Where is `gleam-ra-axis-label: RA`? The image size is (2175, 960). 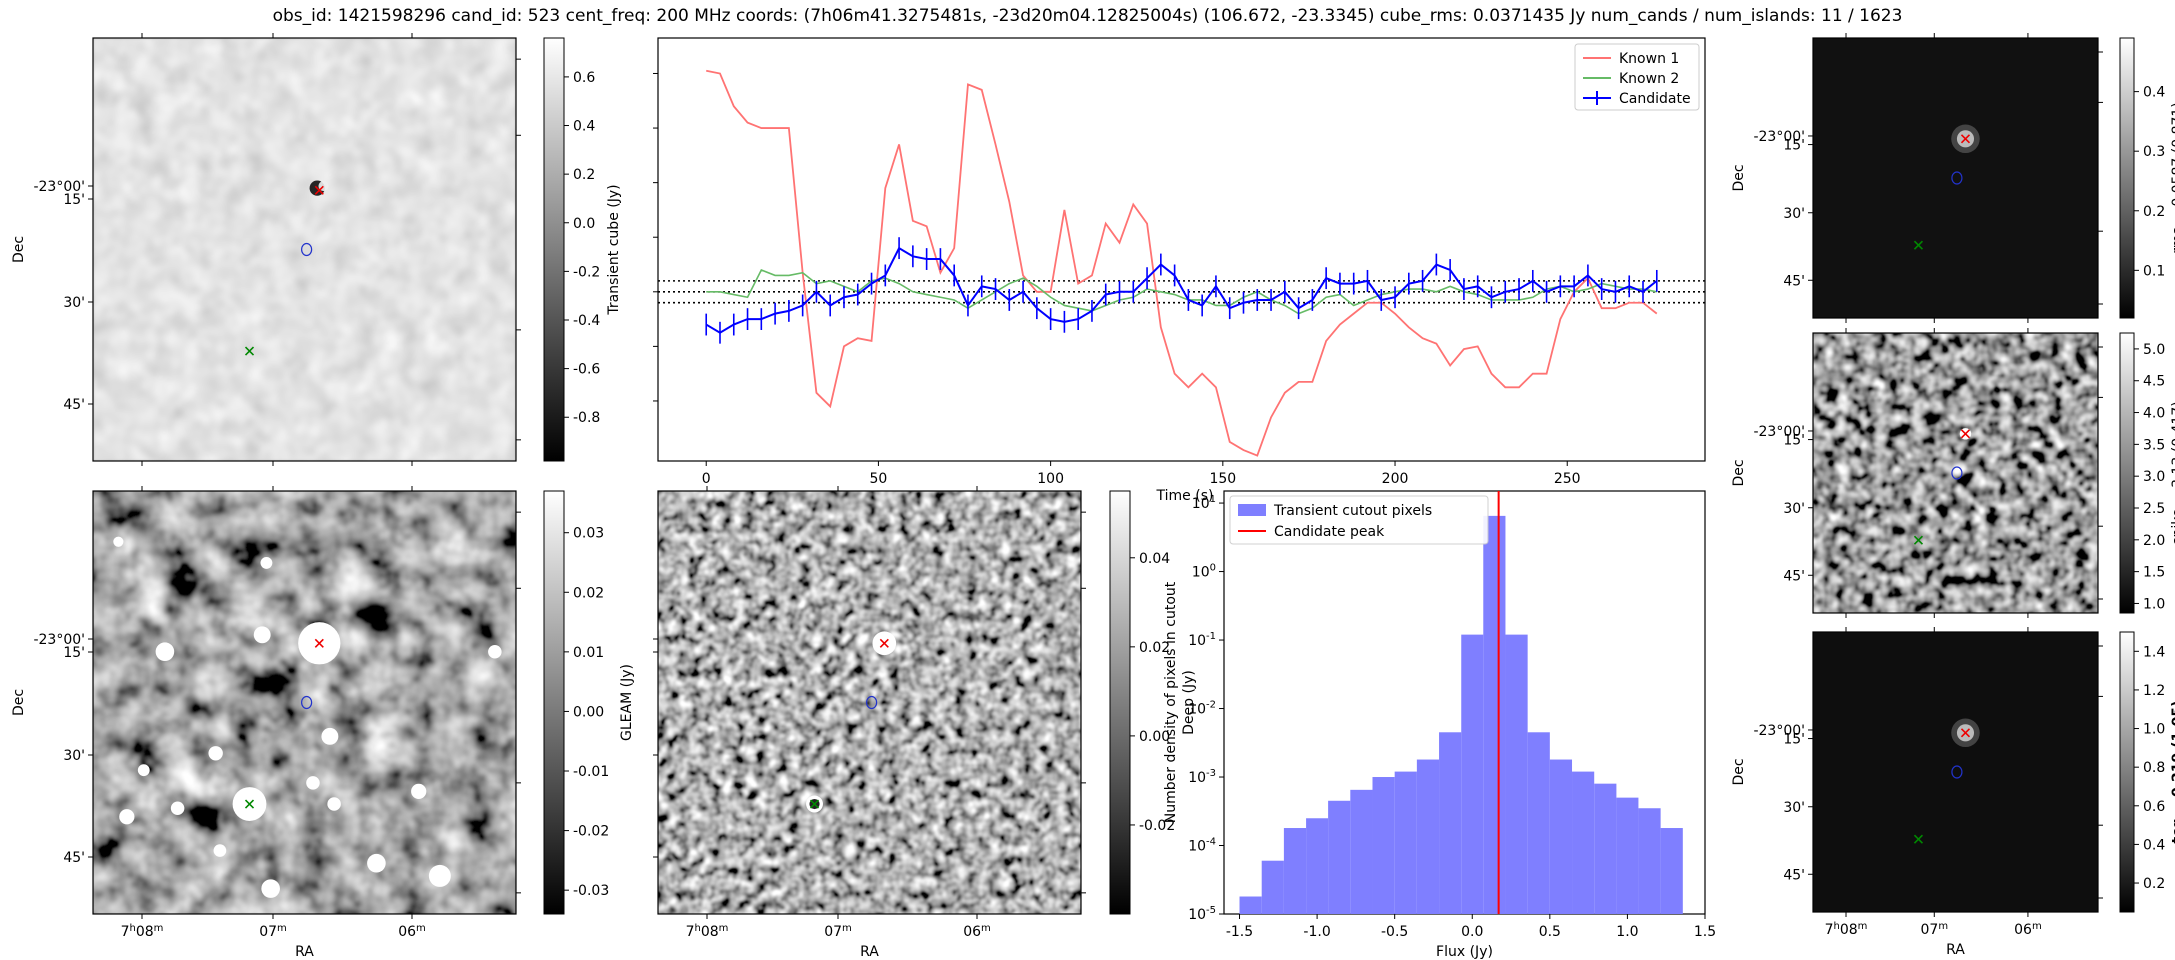 gleam-ra-axis-label: RA is located at coordinates (304, 952).